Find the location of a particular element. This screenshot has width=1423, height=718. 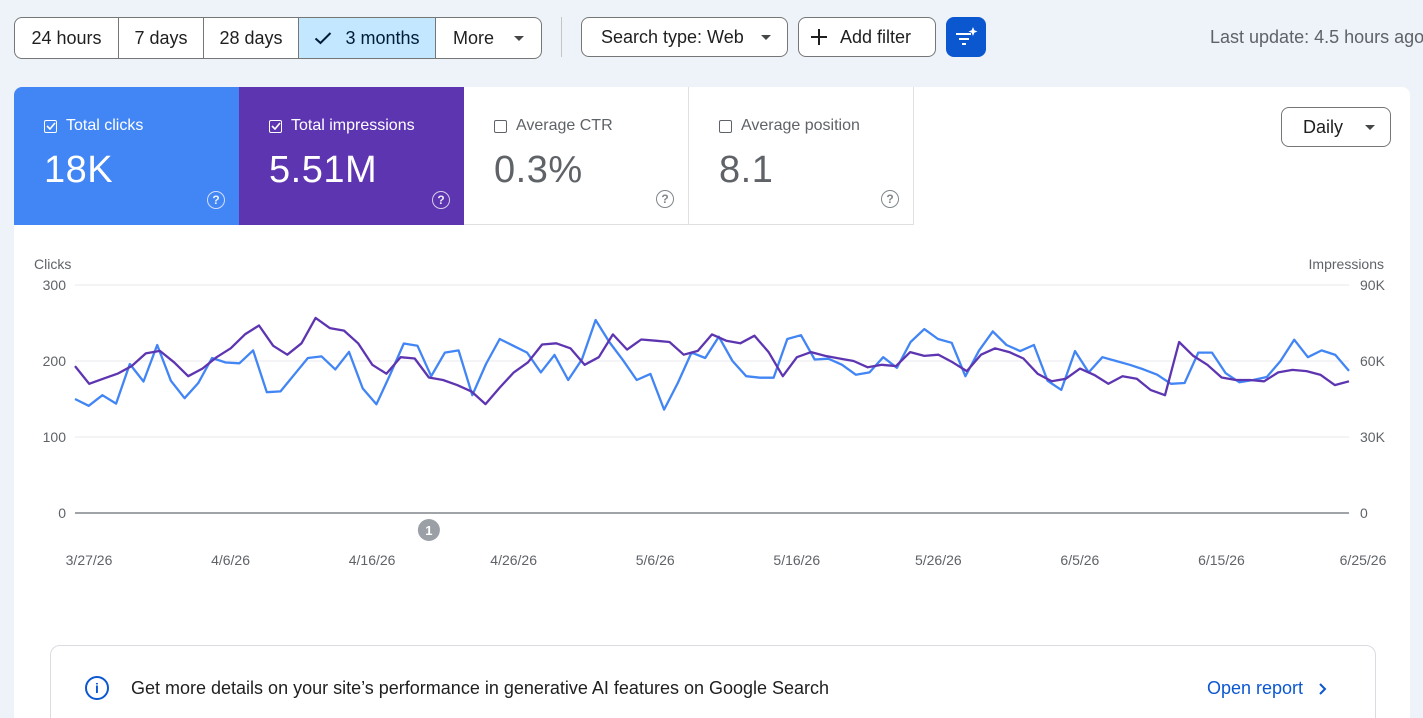

range-28-days-button: 28 days is located at coordinates (251, 38).